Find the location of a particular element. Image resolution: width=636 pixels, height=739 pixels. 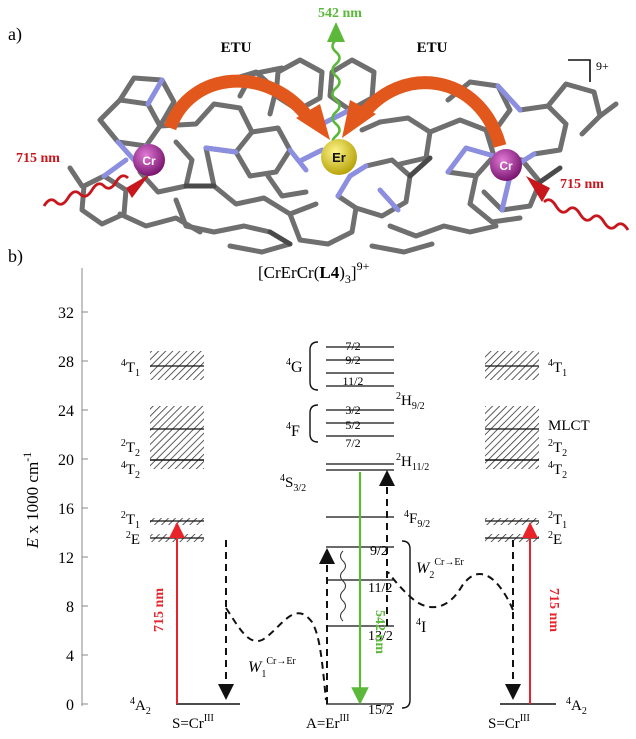

left-label-4a2: 4A2 is located at coordinates (140, 706).